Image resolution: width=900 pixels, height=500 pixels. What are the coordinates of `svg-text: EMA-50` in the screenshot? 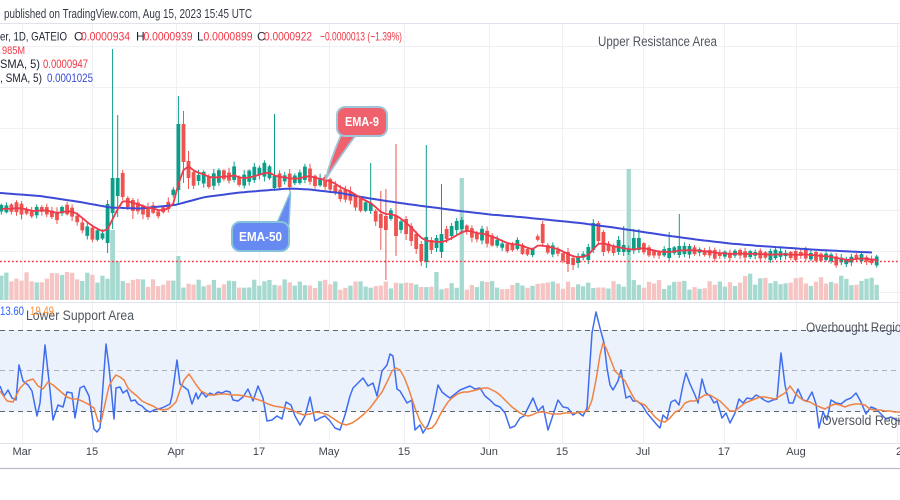 It's located at (260, 236).